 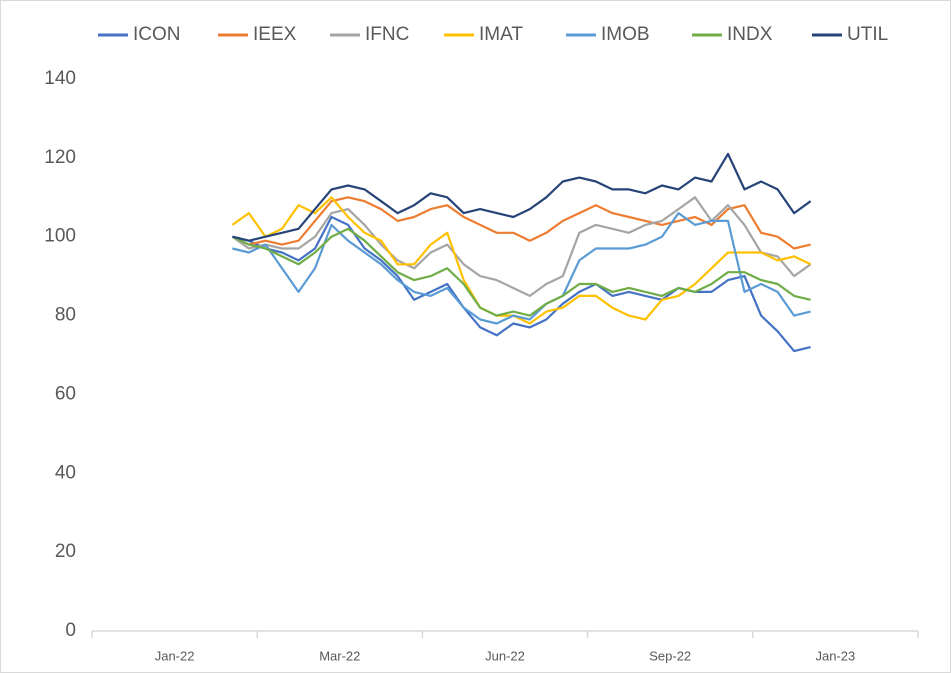 What do you see at coordinates (157, 34) in the screenshot?
I see `legend-label: ICON` at bounding box center [157, 34].